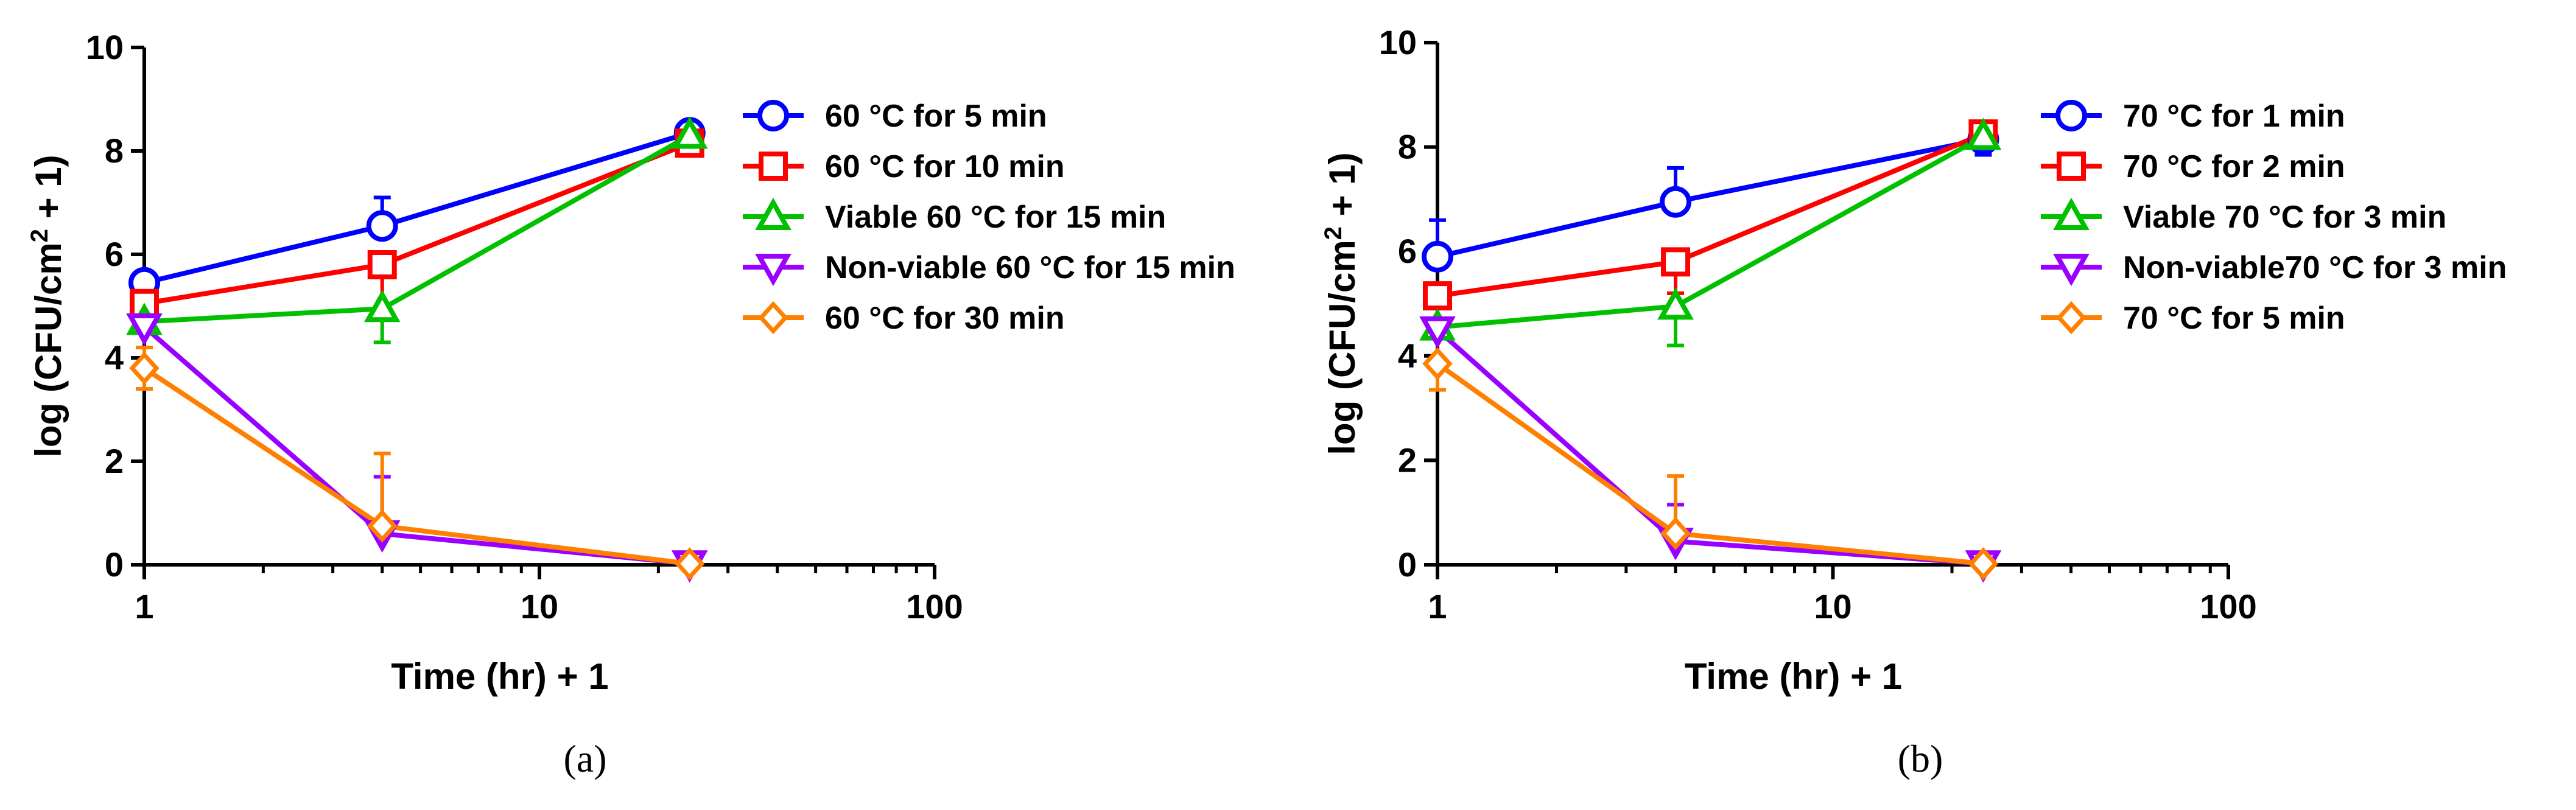  I want to click on legend-label: 70 °C for 5 min, so click(2234, 318).